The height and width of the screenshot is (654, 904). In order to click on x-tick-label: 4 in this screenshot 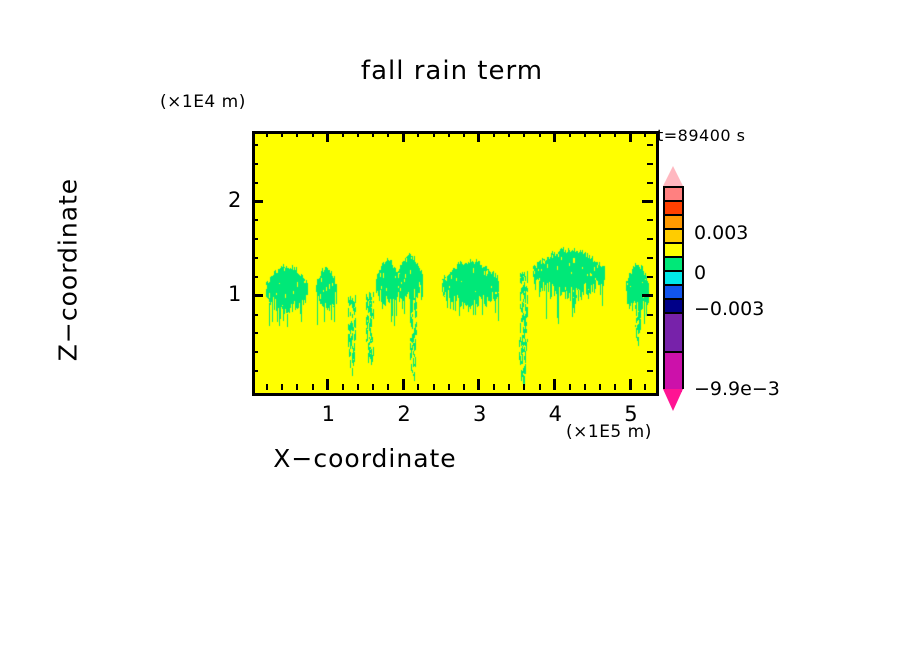, I will do `click(555, 414)`.